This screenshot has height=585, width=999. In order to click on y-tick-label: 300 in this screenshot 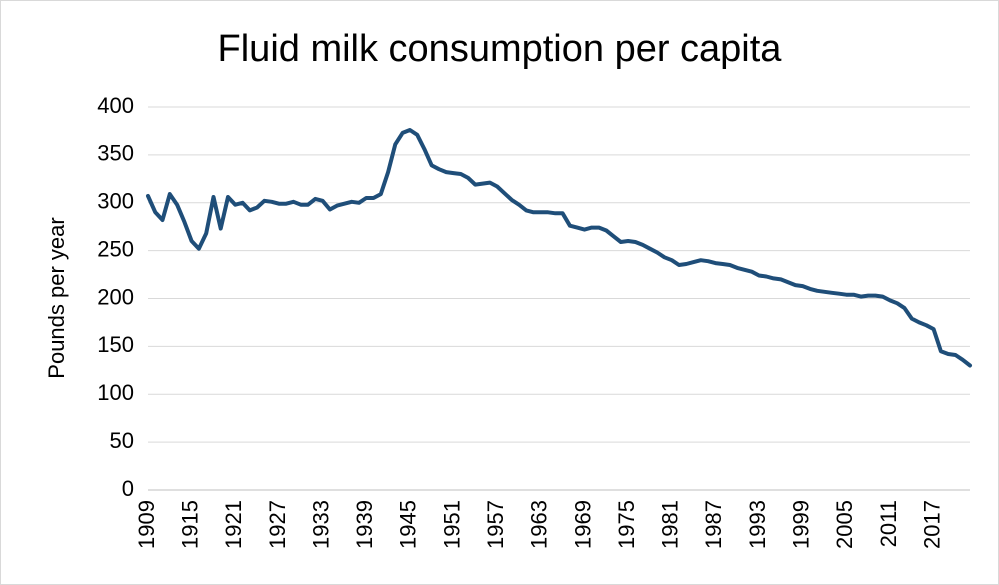, I will do `click(115, 201)`.